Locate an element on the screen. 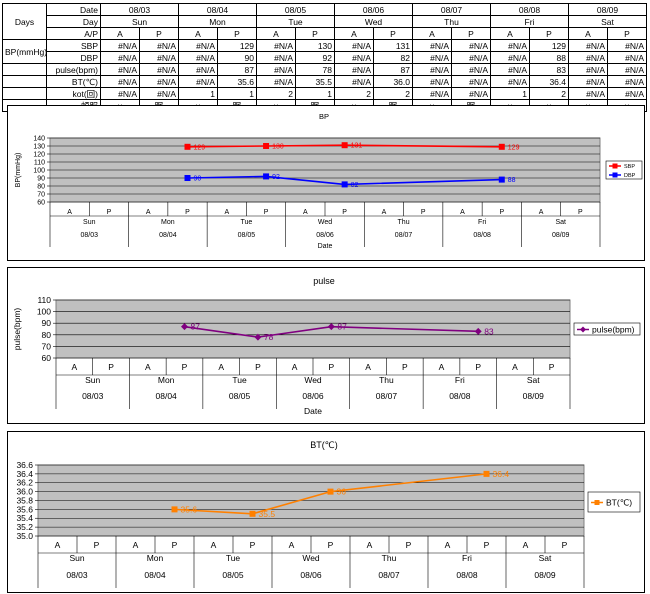  date-cell: 08/05 is located at coordinates (295, 9).